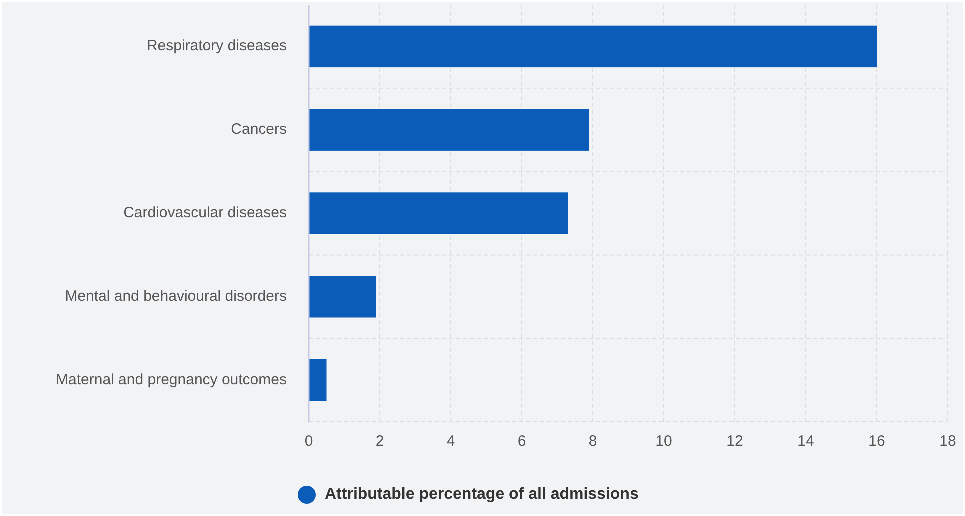 The width and height of the screenshot is (965, 516). What do you see at coordinates (176, 296) in the screenshot?
I see `y-tick-label: Mental and behavioural disorders` at bounding box center [176, 296].